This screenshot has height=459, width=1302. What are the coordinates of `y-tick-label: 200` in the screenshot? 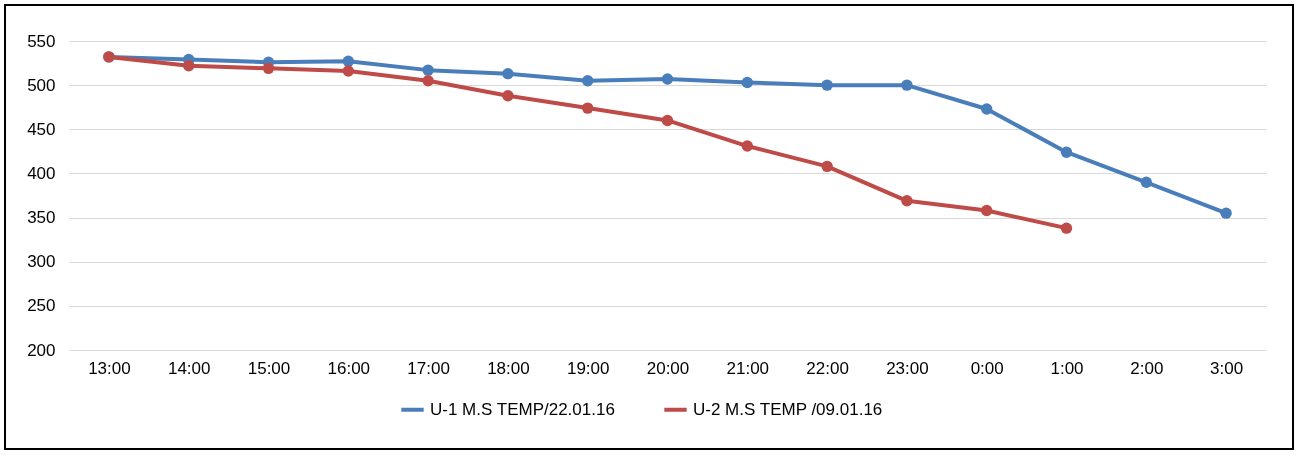 It's located at (41, 350).